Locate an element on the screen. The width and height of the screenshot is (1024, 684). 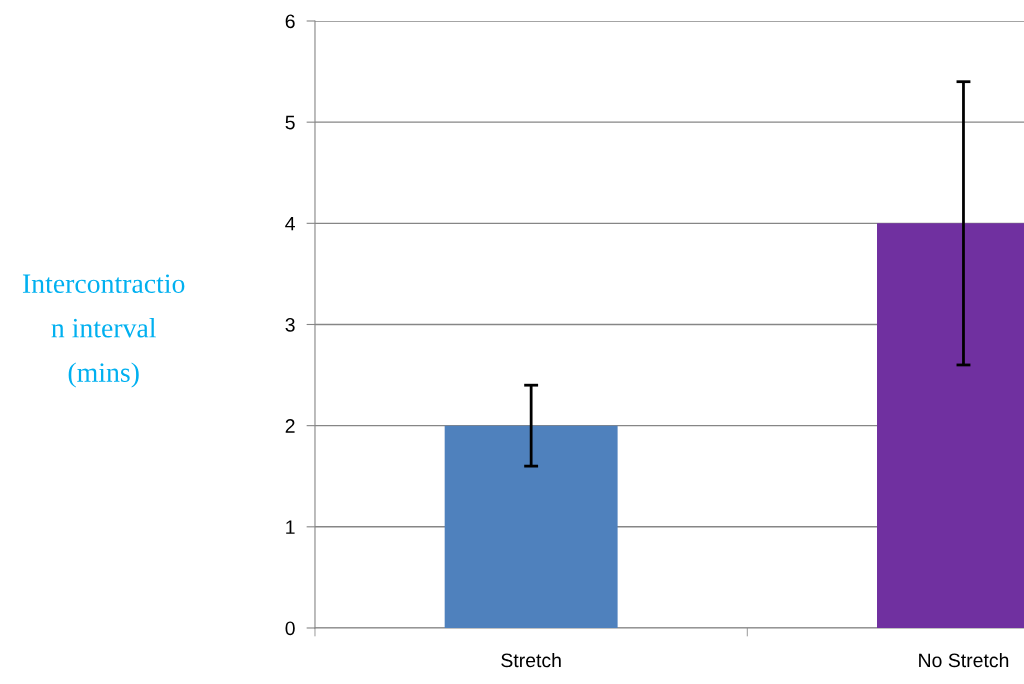
y-tick-label: 6 is located at coordinates (290, 21).